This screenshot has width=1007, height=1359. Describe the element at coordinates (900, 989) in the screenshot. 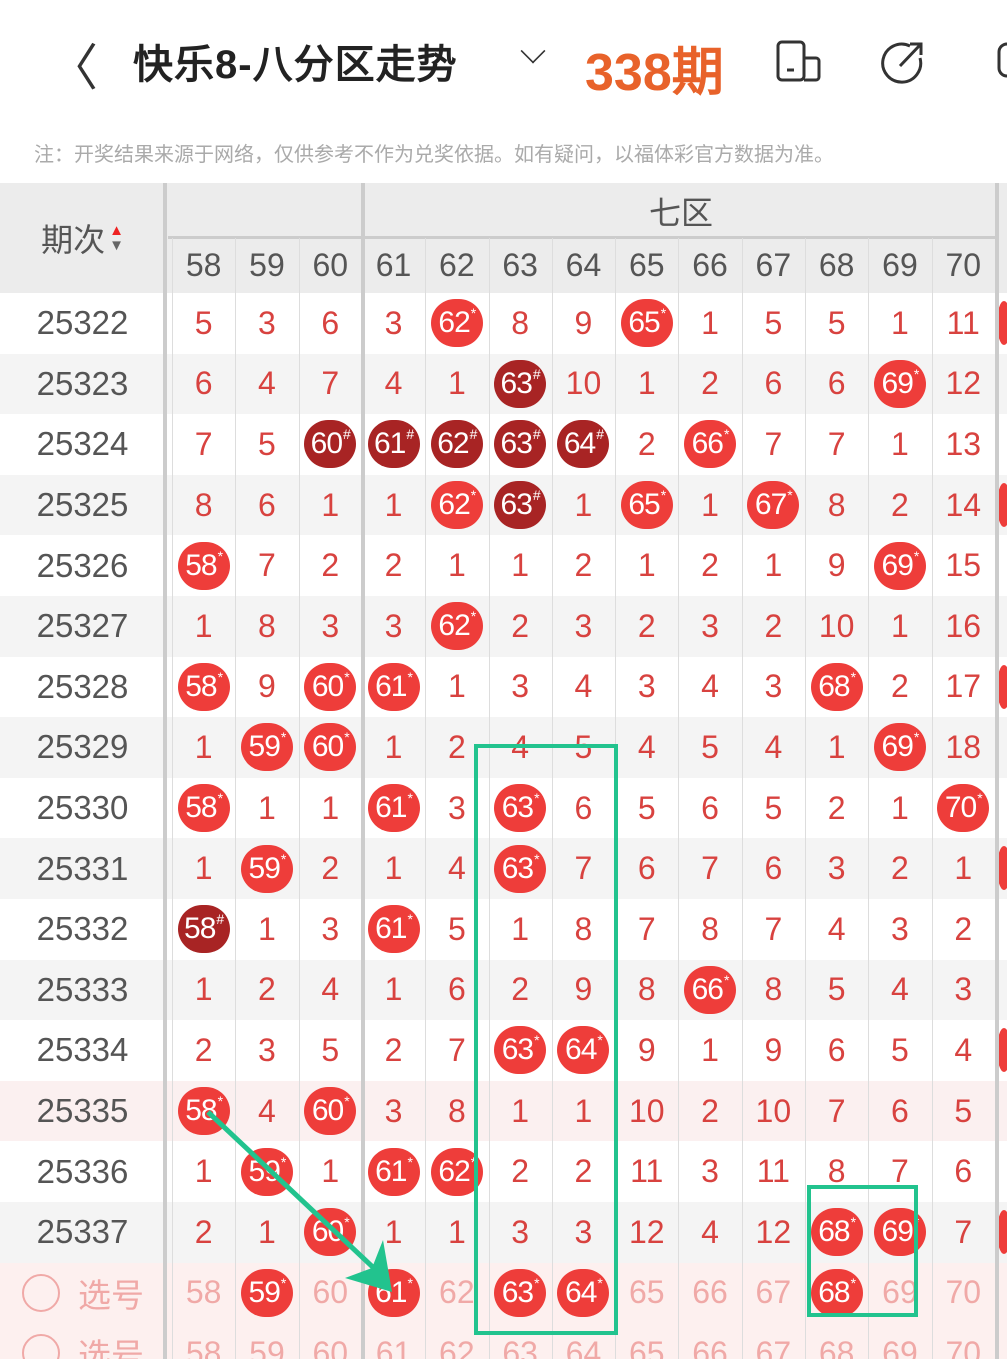

I see `miss-count: 4` at that location.